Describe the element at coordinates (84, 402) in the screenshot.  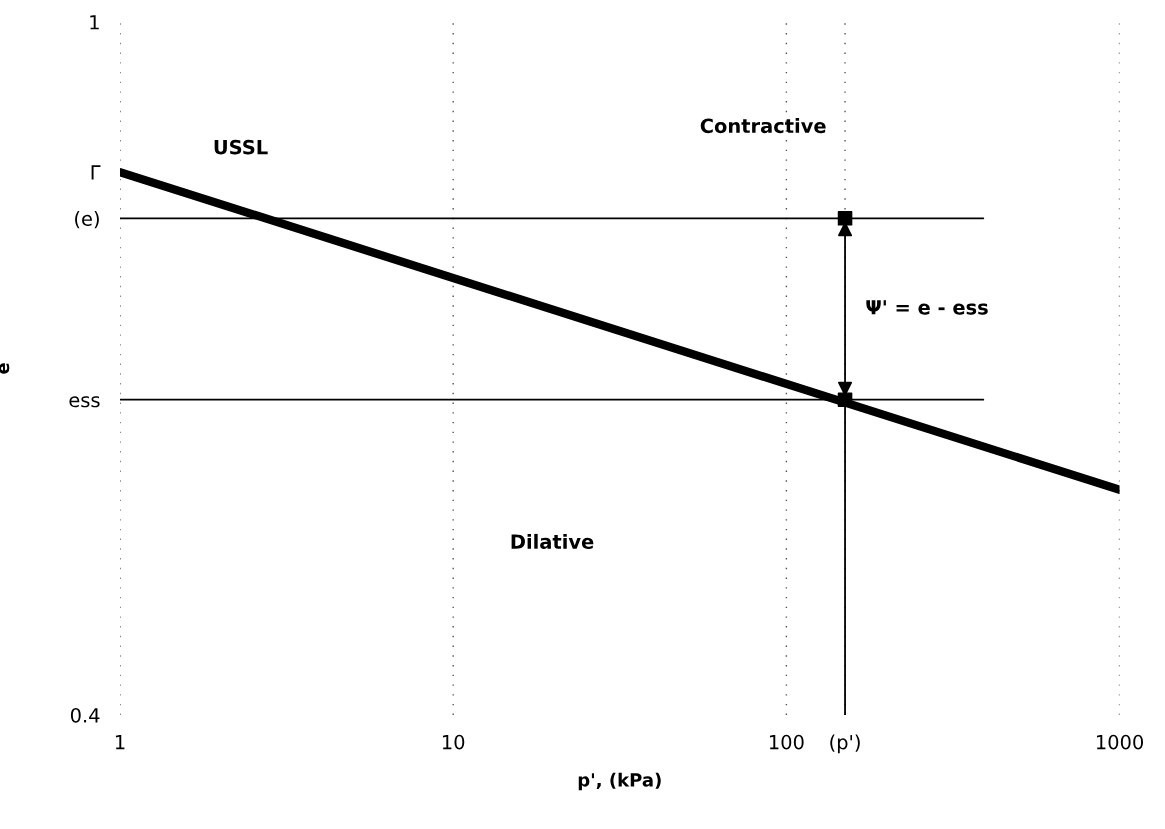
I see `y-tick-label: ess` at that location.